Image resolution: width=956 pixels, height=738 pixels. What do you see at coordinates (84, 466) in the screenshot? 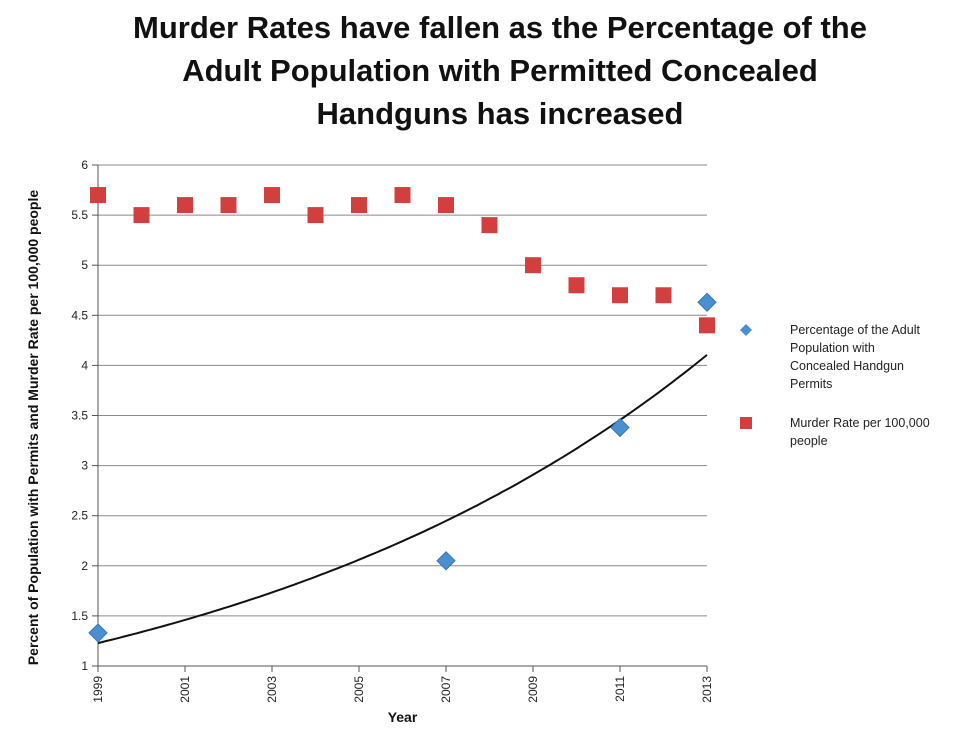
I see `y-tick-label: 3` at bounding box center [84, 466].